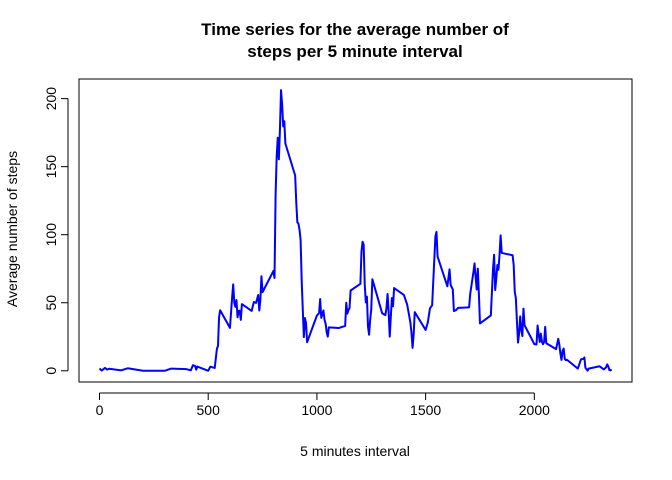  I want to click on x-tick-label: 0, so click(100, 410).